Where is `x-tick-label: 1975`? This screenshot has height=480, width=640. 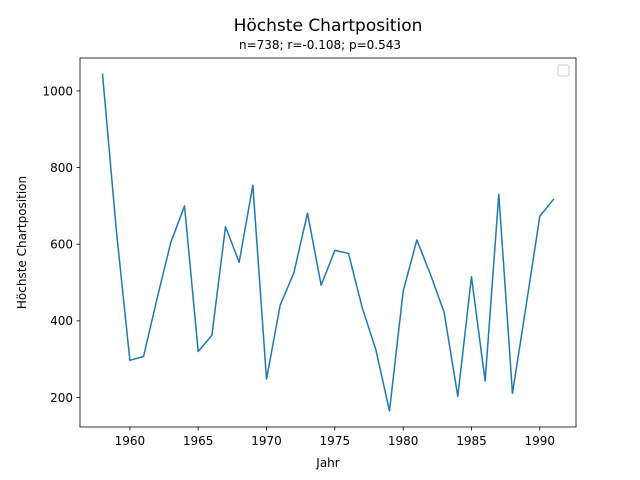 x-tick-label: 1975 is located at coordinates (335, 441).